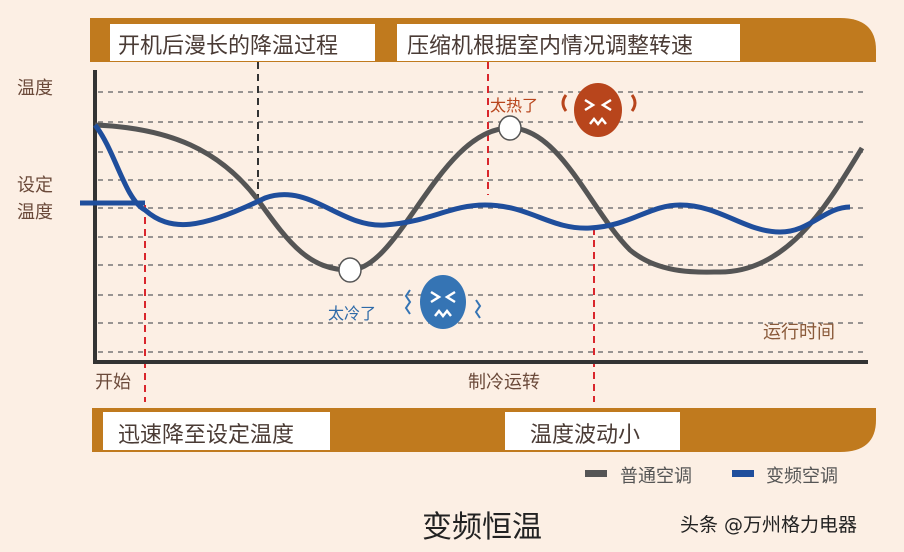 The width and height of the screenshot is (904, 552). I want to click on top-banner-box-left, so click(242, 42).